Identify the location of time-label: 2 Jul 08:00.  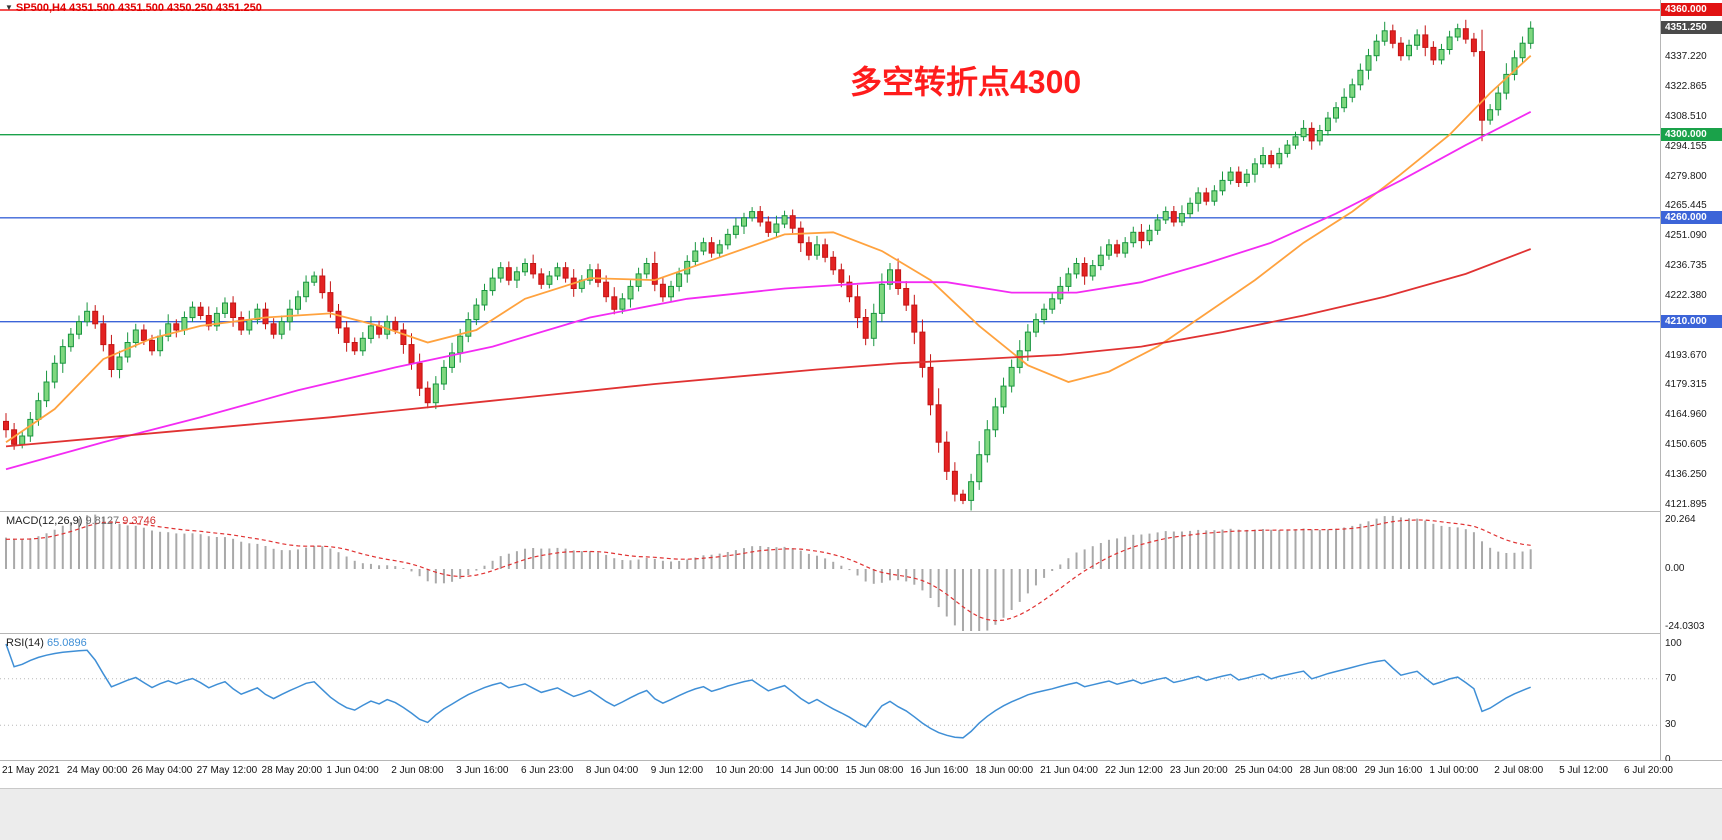
(1519, 770).